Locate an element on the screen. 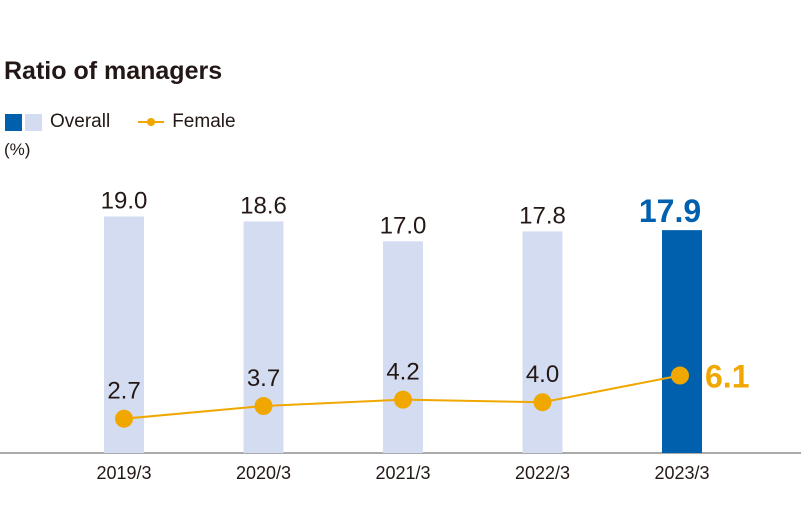  legend-swatch-overall is located at coordinates (33, 122).